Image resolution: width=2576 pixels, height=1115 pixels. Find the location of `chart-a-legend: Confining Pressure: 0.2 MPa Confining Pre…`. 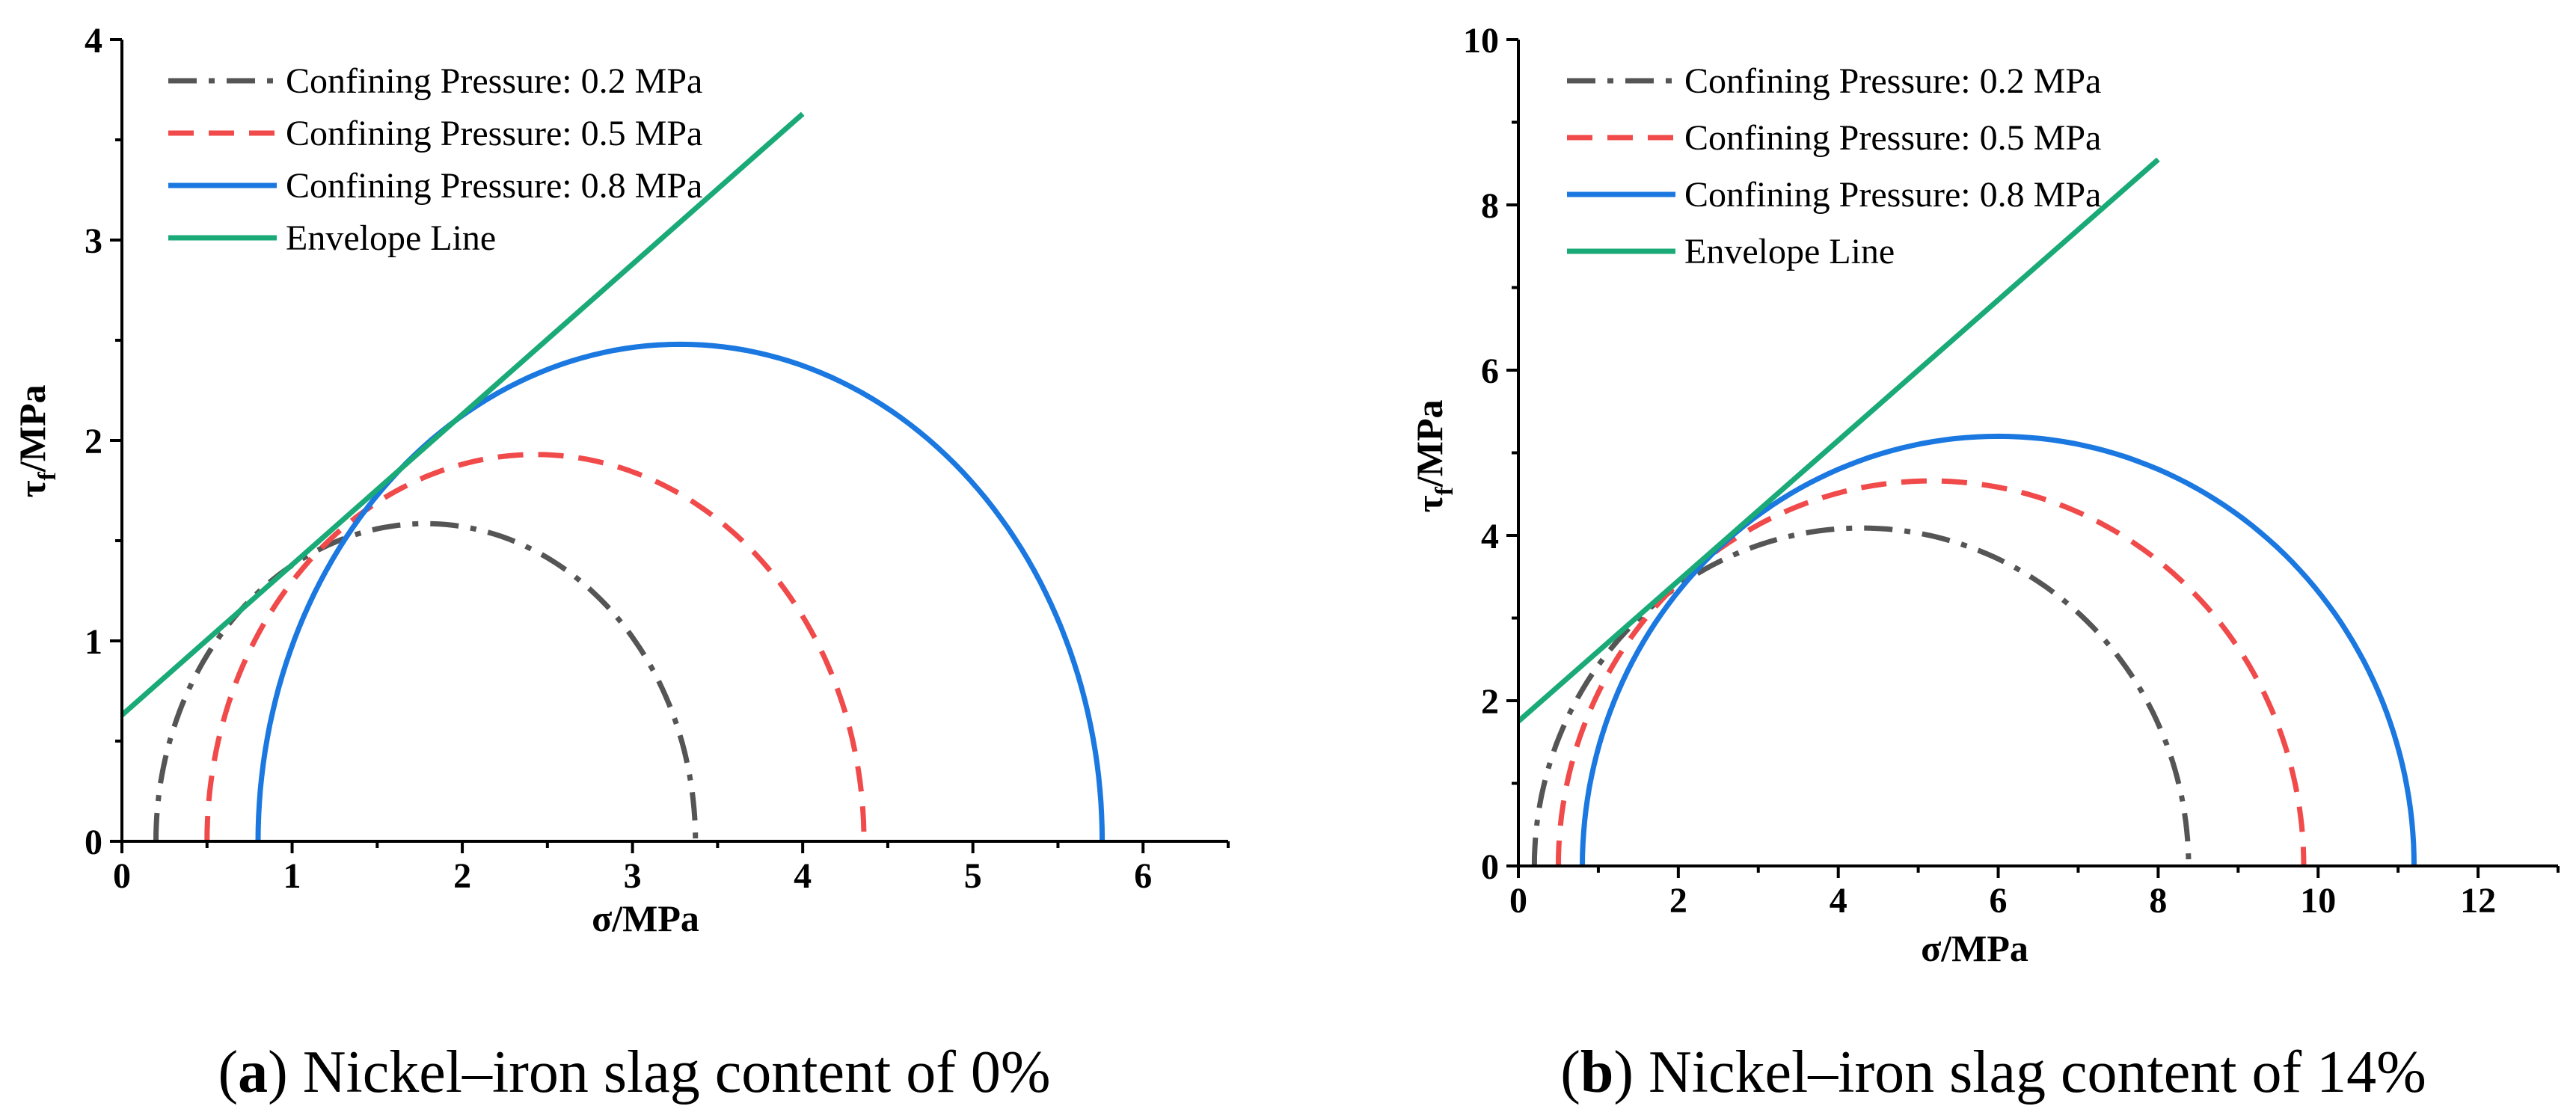

chart-a-legend: Confining Pressure: 0.2 MPa Confining Pre… is located at coordinates (435, 159).